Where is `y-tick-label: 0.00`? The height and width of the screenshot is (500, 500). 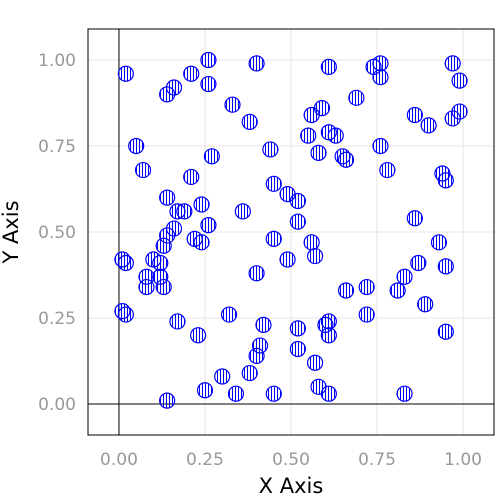
y-tick-label: 0.00 is located at coordinates (57, 405).